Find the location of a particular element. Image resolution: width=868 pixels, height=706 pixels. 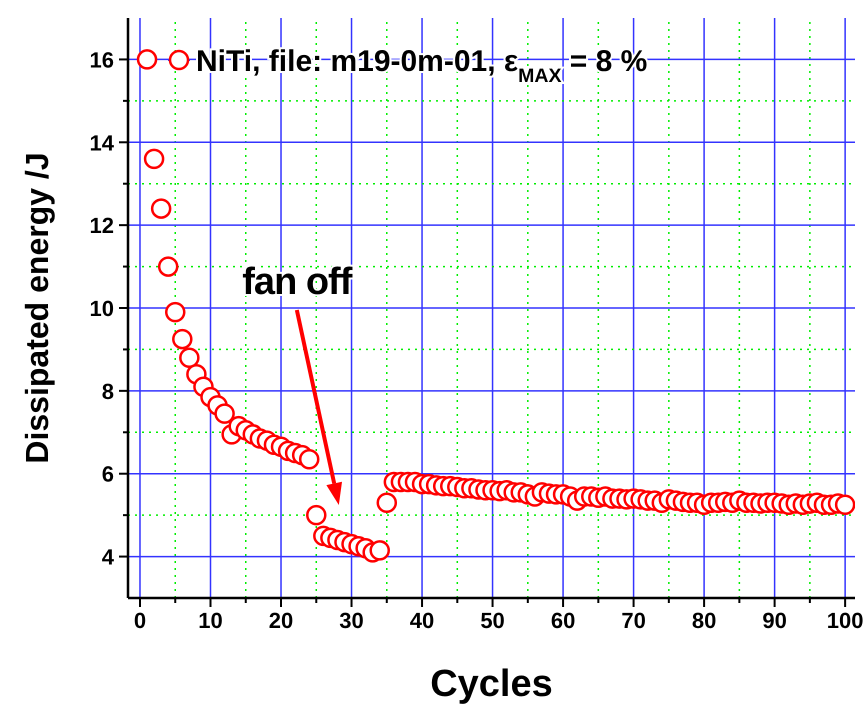

x-tick-label: 80 is located at coordinates (704, 620).